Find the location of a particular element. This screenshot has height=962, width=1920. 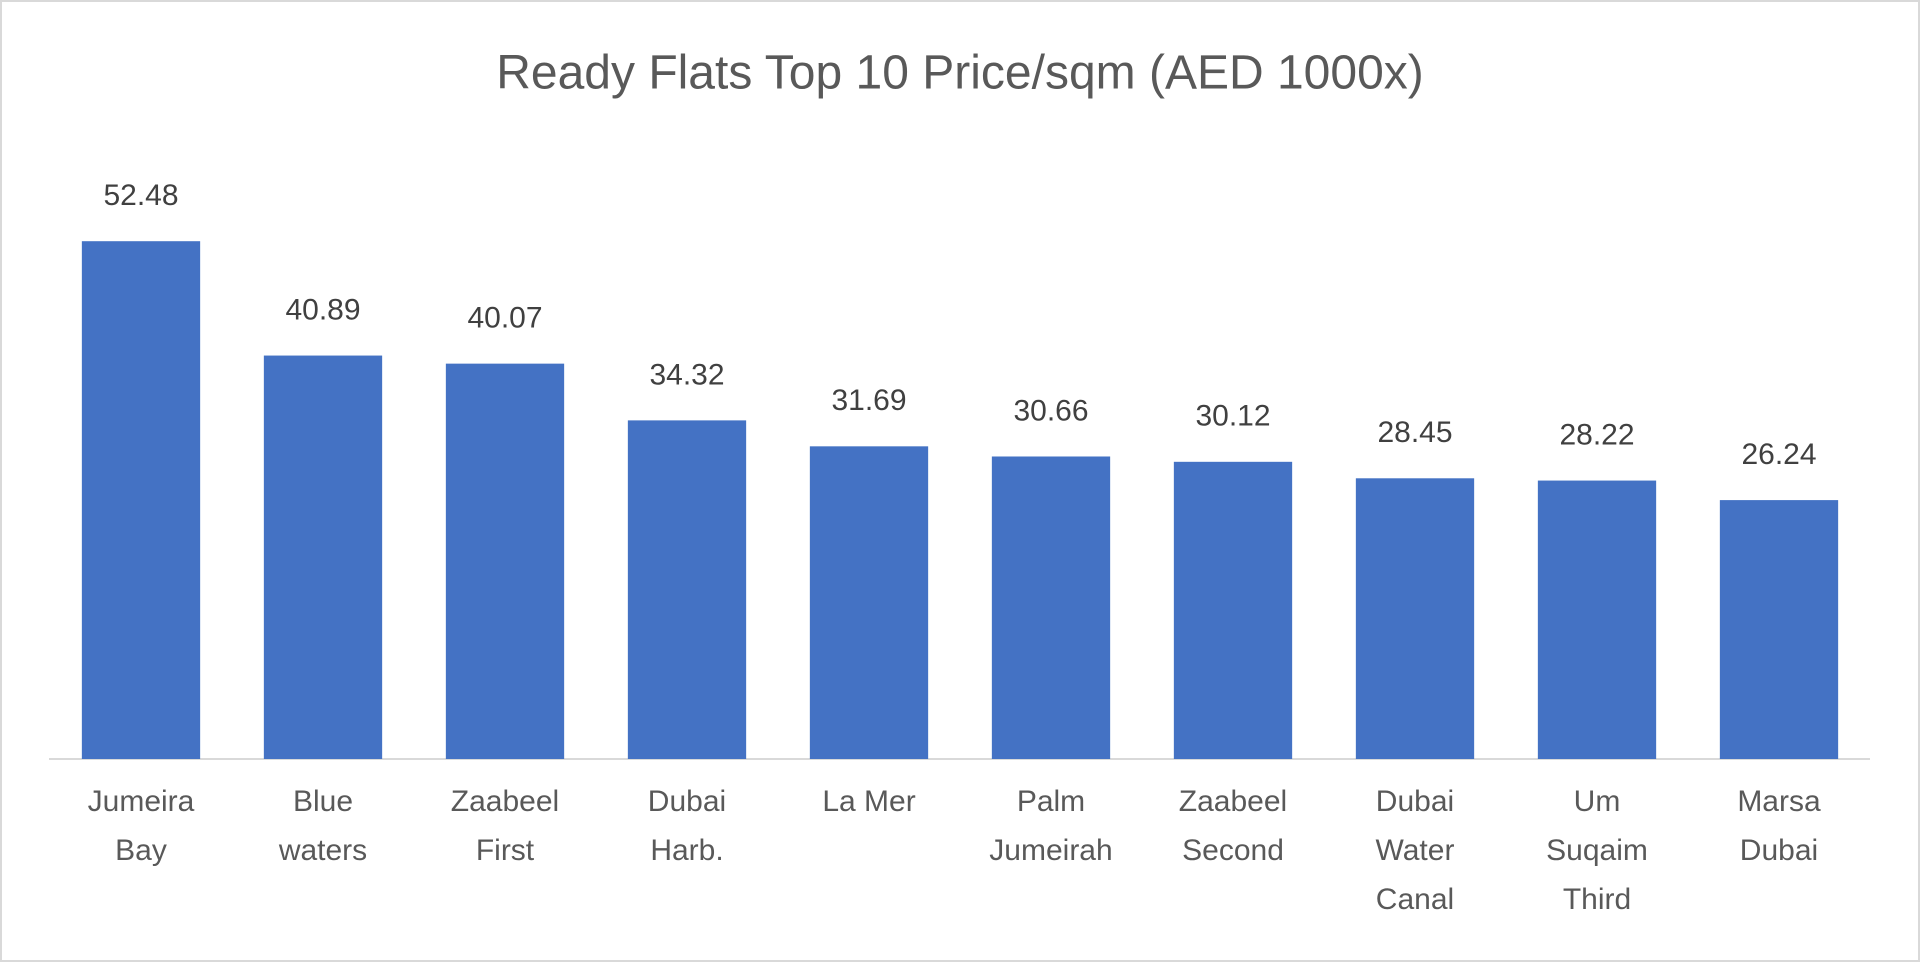

x-tick-label: Dubai Water Canal is located at coordinates (1415, 850).